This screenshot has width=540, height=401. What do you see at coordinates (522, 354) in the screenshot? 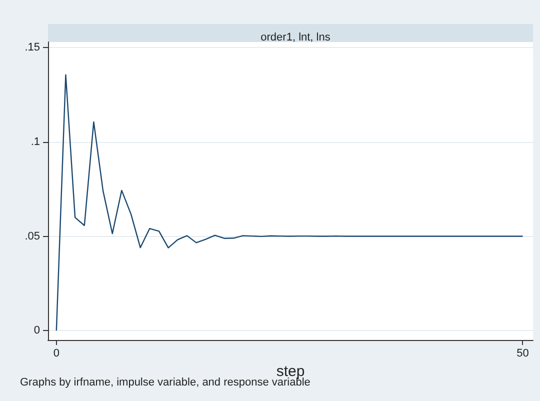
I see `x-tick-label: 50` at bounding box center [522, 354].